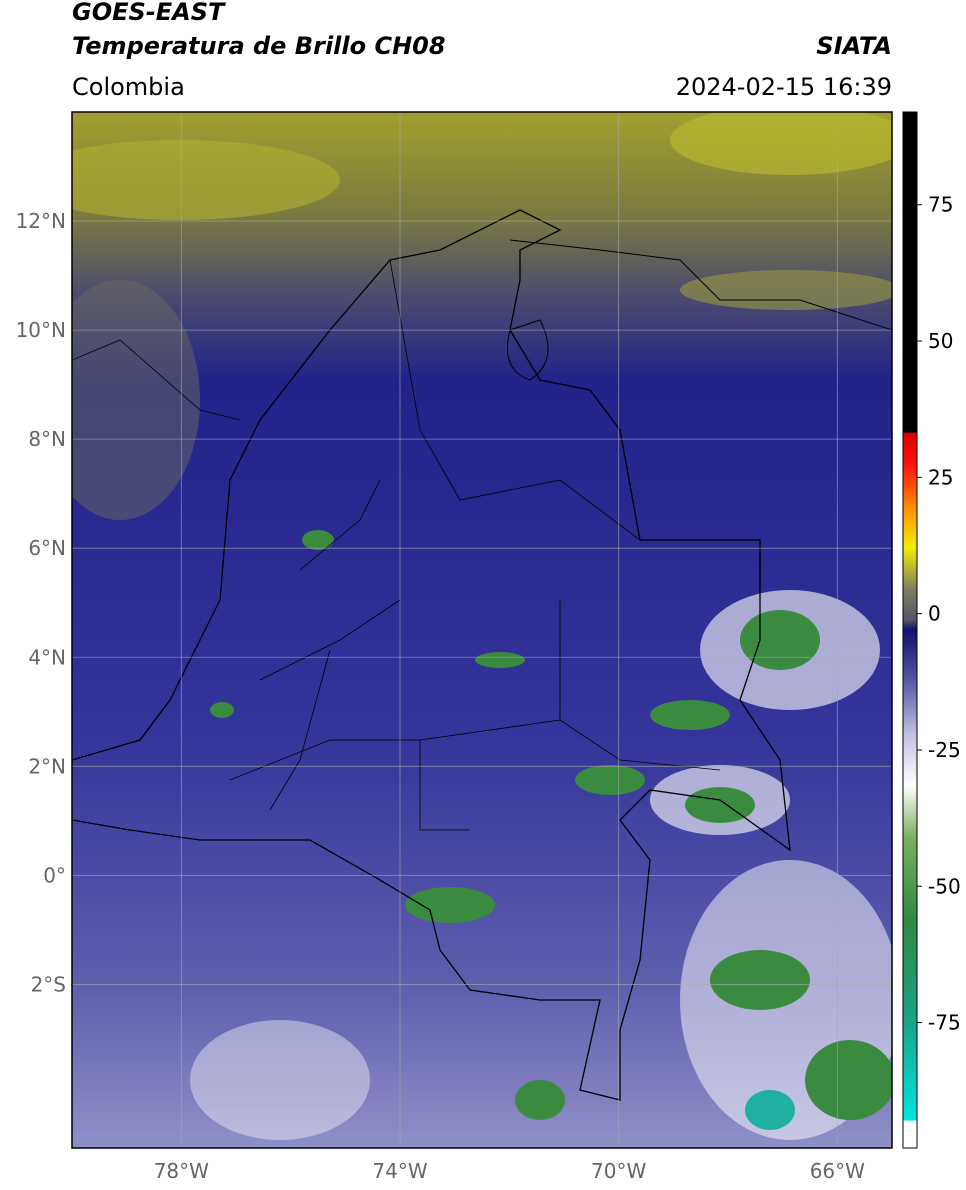 The height and width of the screenshot is (1190, 966). Describe the element at coordinates (41, 330) in the screenshot. I see `lat-tick-label: 10°N` at that location.